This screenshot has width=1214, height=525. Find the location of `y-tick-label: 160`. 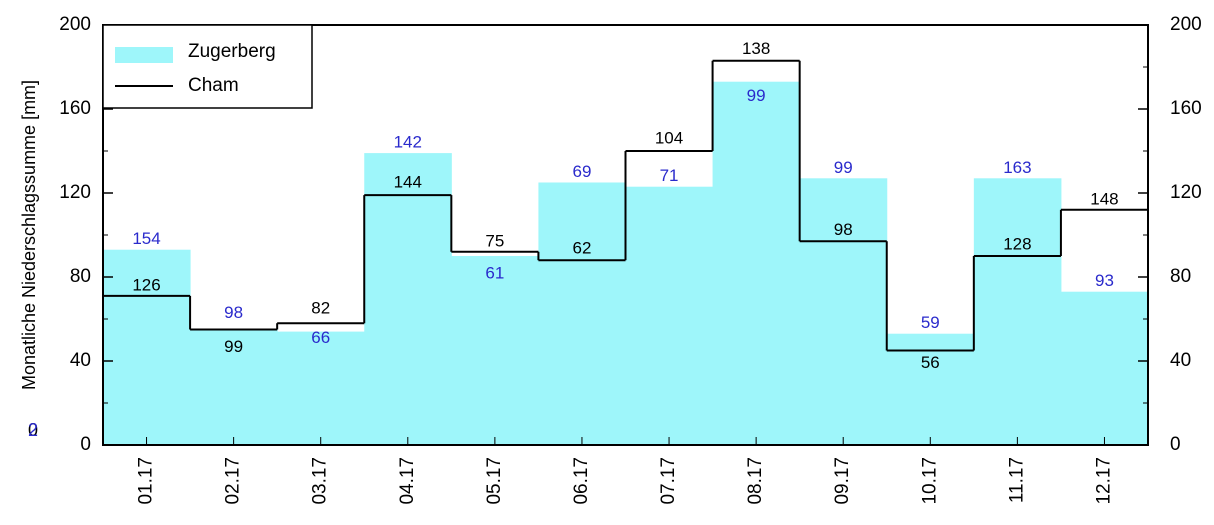

y-tick-label: 160 is located at coordinates (75, 108).